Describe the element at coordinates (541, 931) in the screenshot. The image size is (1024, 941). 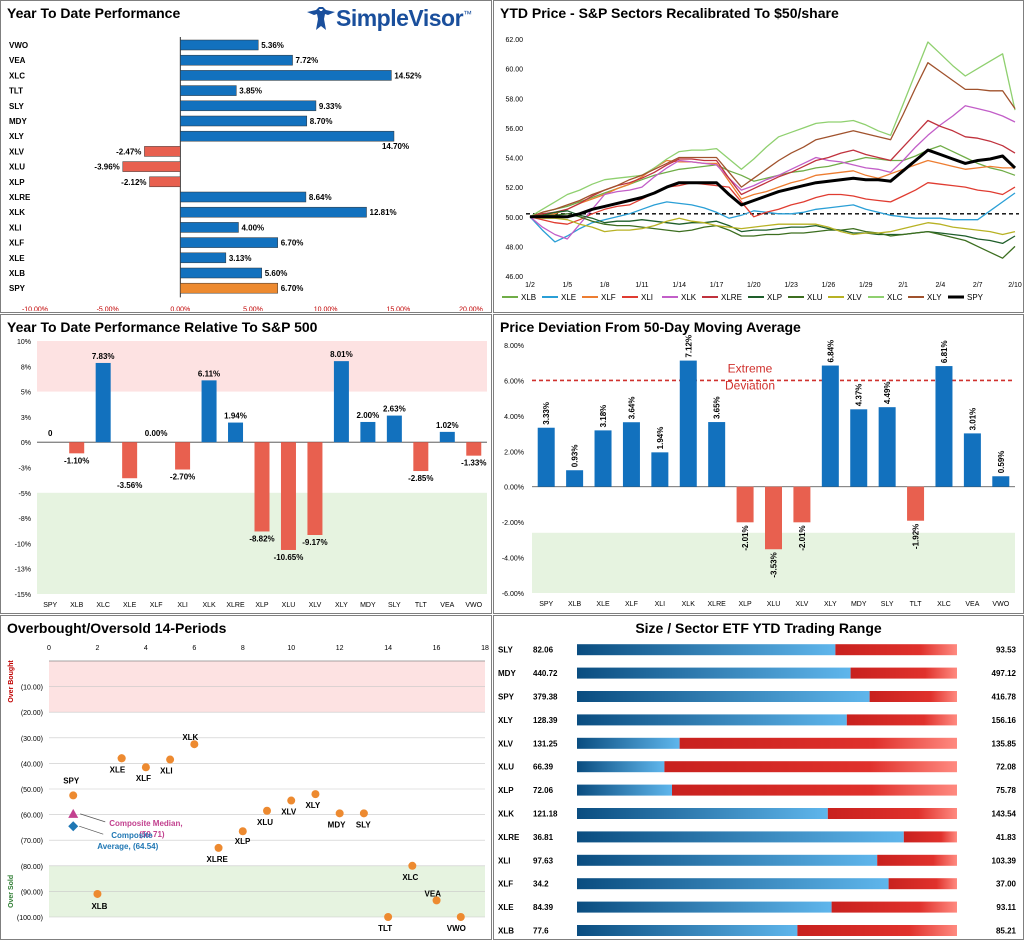
I see `range-low-value: 77.6` at that location.